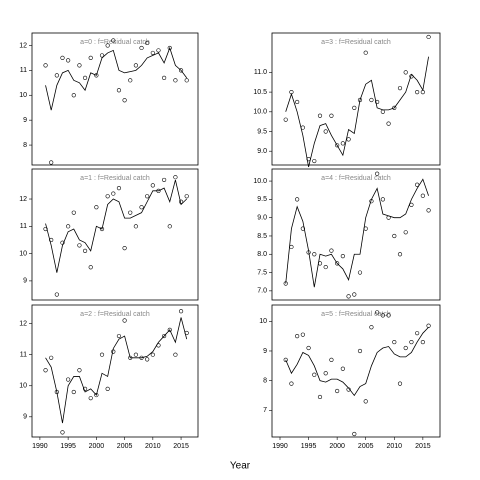  Describe the element at coordinates (309, 446) in the screenshot. I see `x-tick-label: 1995` at that location.